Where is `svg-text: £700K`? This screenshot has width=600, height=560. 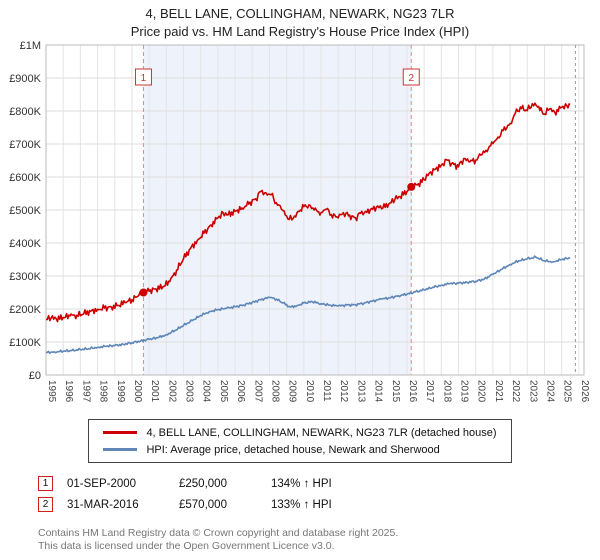
svg-text: £700K is located at coordinates (25, 145).